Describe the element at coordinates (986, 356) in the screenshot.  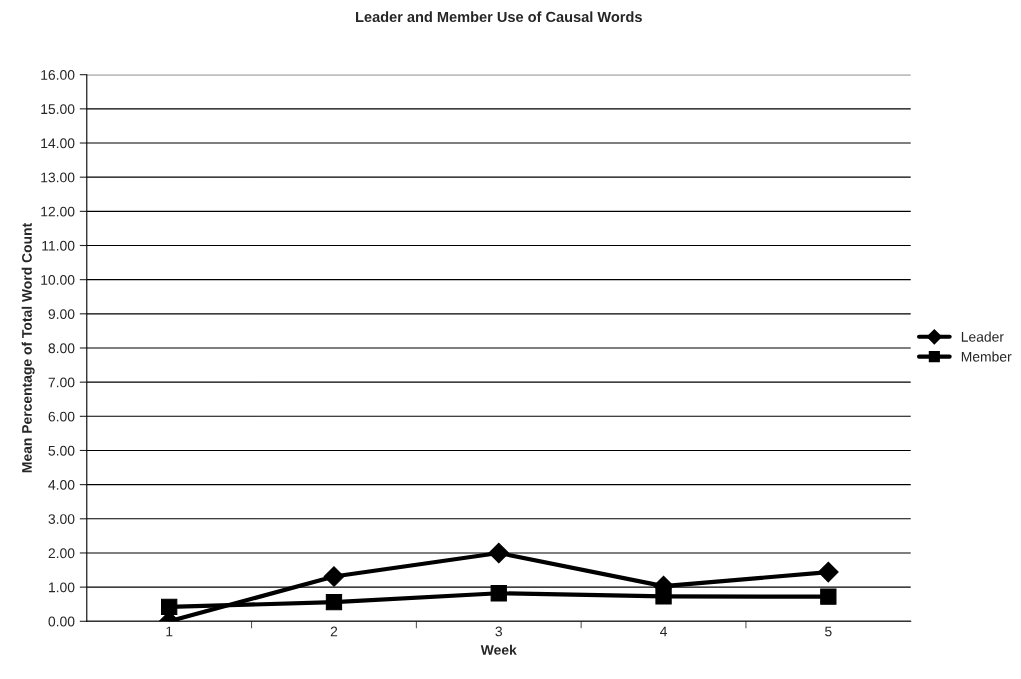
I see `legend-label: Member` at that location.